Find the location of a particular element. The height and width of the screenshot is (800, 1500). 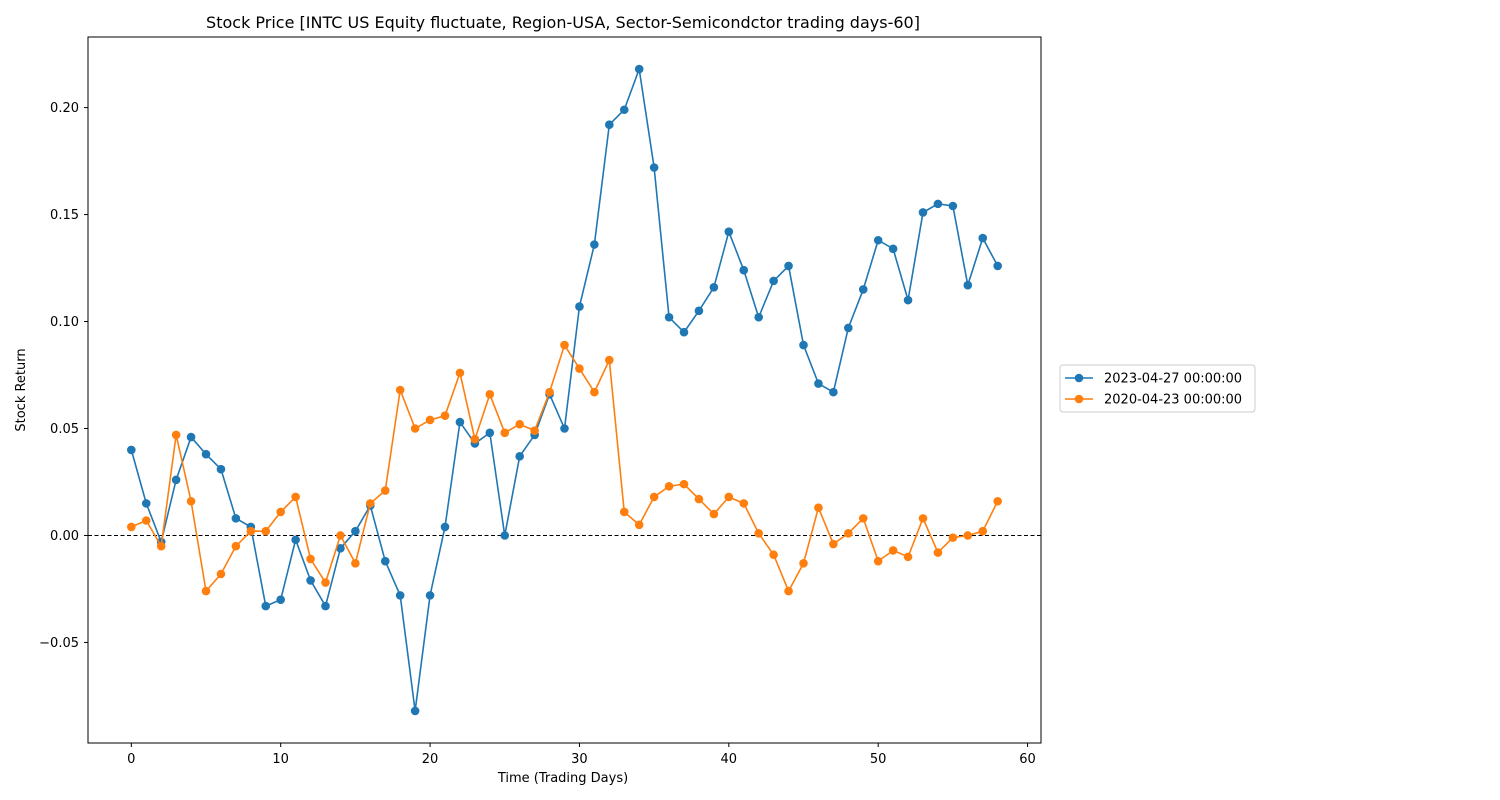

legend: 2023-04-27 00:00:00 2020-04-23 00:00:00 is located at coordinates (1157, 388).